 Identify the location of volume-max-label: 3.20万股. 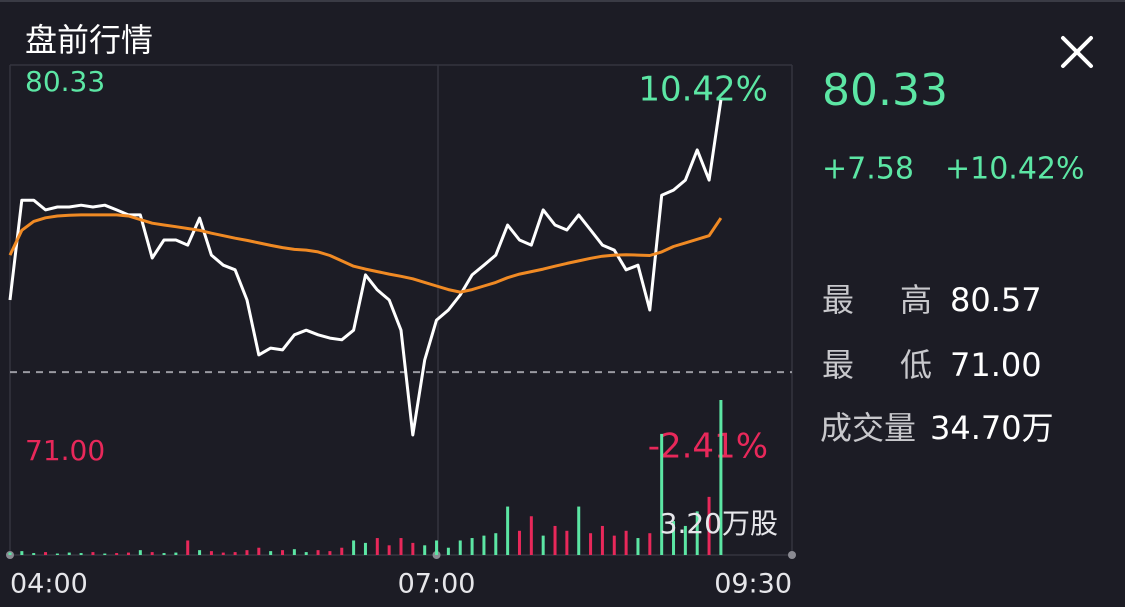
(719, 523).